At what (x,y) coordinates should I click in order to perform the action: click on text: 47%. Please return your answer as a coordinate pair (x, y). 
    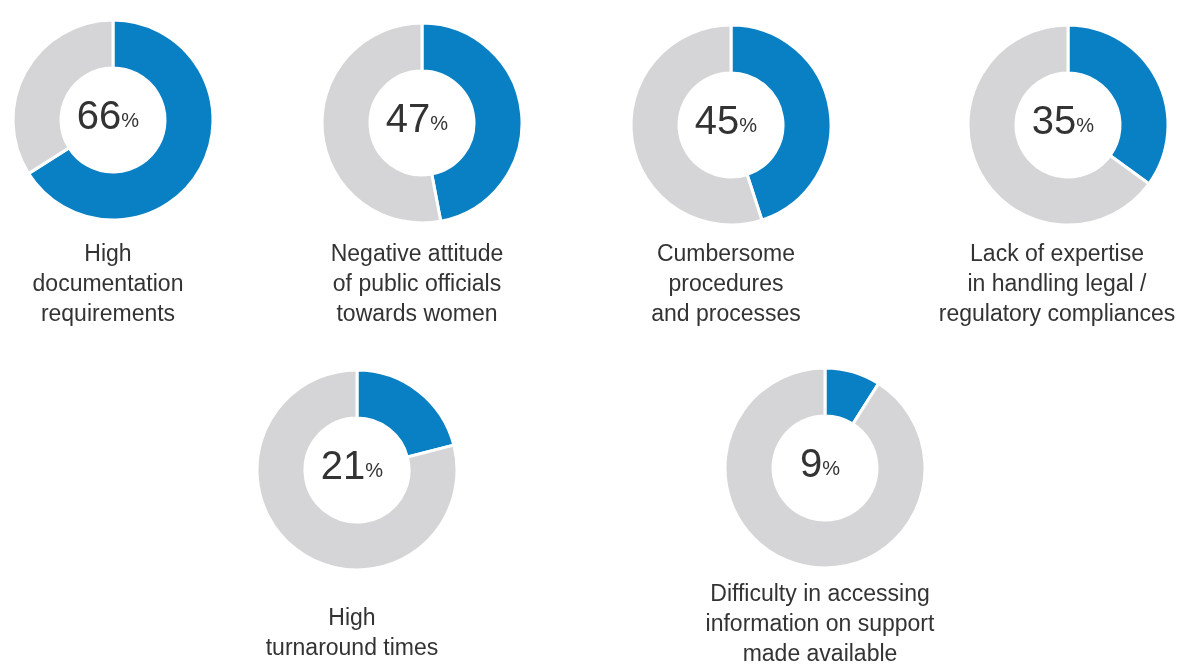
    Looking at the image, I should click on (417, 118).